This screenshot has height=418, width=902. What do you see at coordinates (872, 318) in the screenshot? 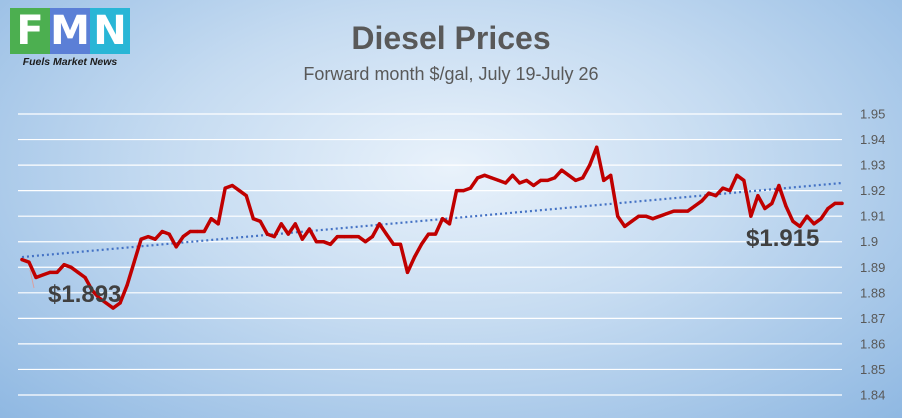
I see `y-tick-label: 1.87` at bounding box center [872, 318].